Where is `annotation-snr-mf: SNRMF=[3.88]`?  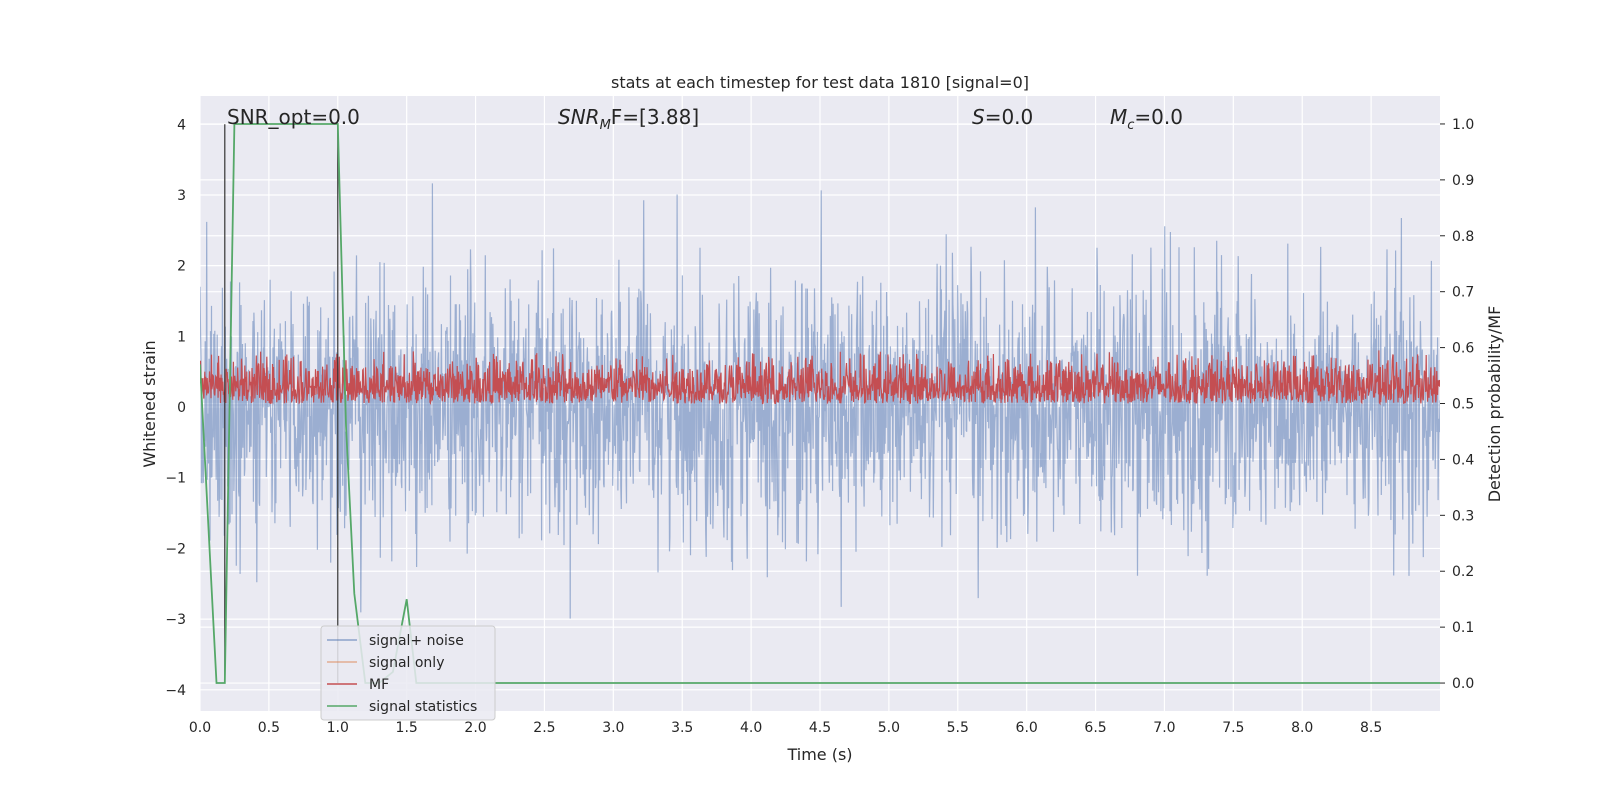
annotation-snr-mf: SNRMF=[3.88] is located at coordinates (628, 119).